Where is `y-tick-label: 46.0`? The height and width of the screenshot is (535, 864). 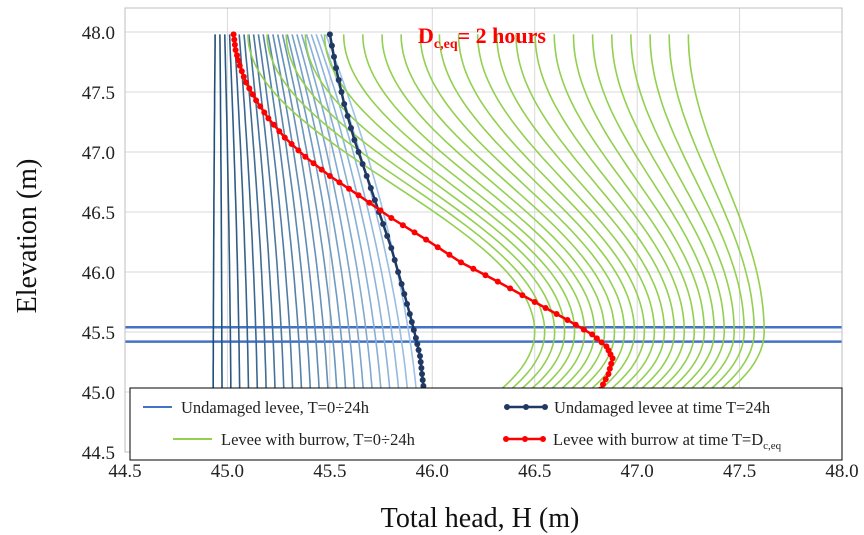
y-tick-label: 46.0 is located at coordinates (98, 273).